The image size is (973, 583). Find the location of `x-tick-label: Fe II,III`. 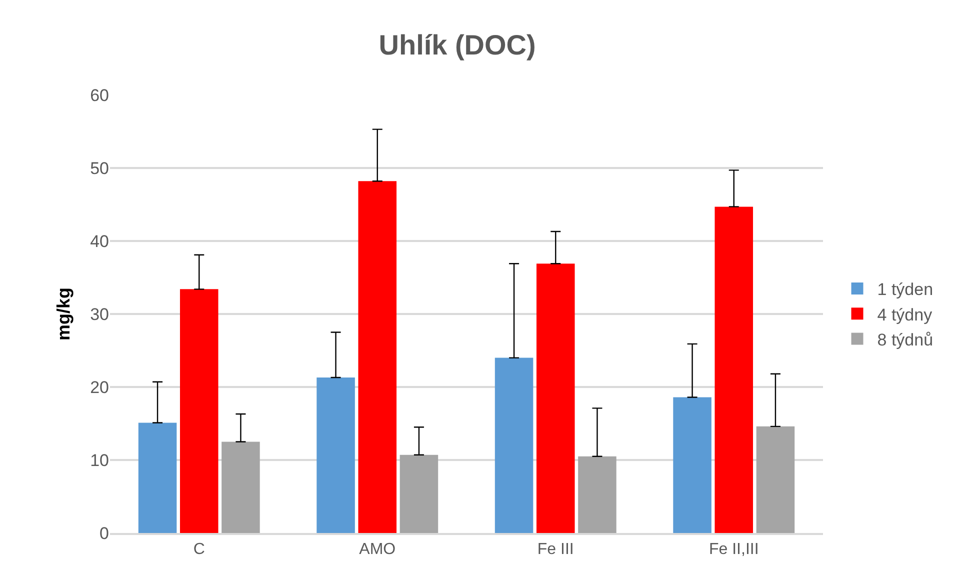

x-tick-label: Fe II,III is located at coordinates (733, 549).